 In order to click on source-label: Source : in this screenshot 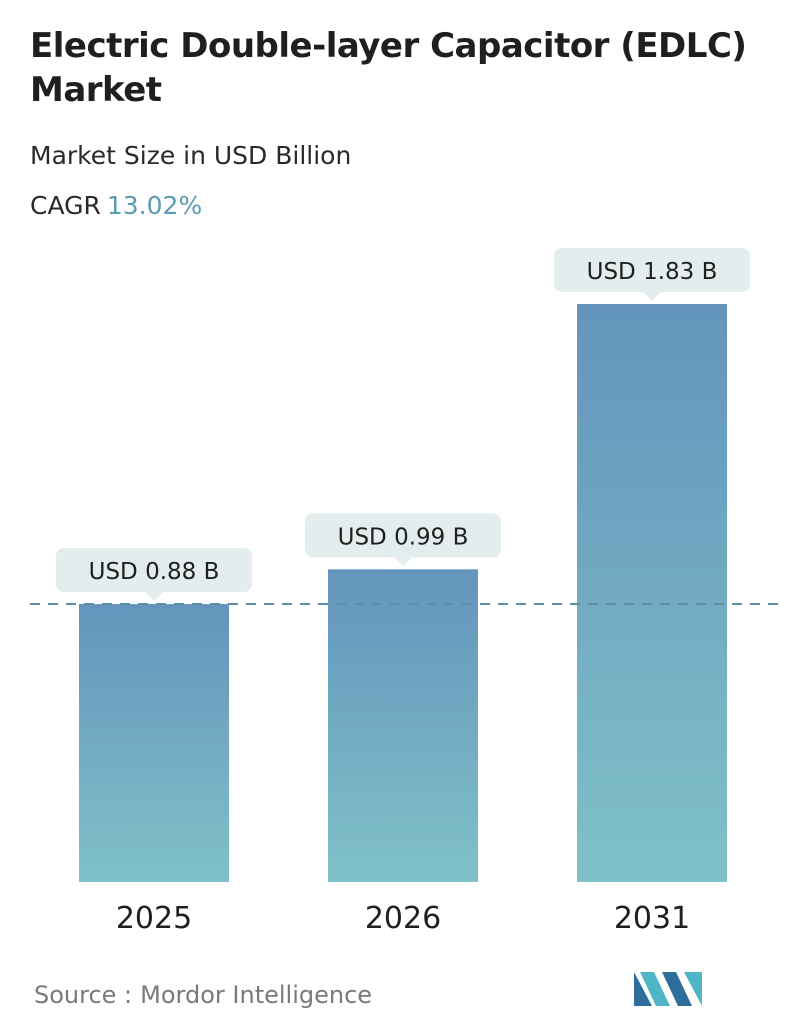, I will do `click(83, 995)`.